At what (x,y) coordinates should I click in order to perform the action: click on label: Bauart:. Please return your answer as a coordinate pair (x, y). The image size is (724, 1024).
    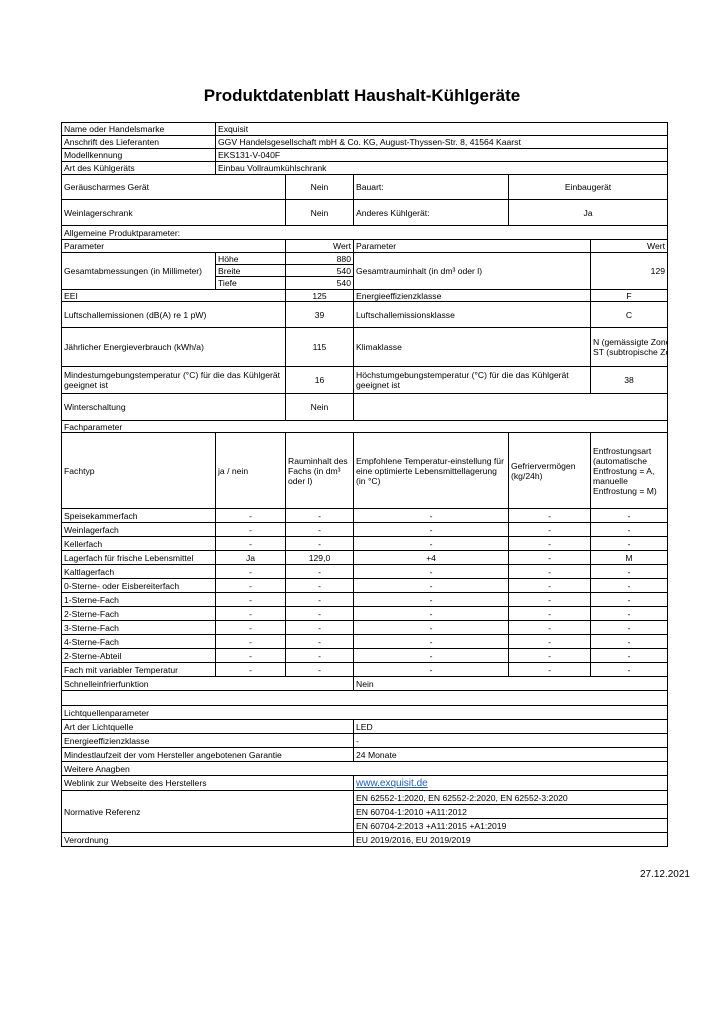
    Looking at the image, I should click on (431, 187).